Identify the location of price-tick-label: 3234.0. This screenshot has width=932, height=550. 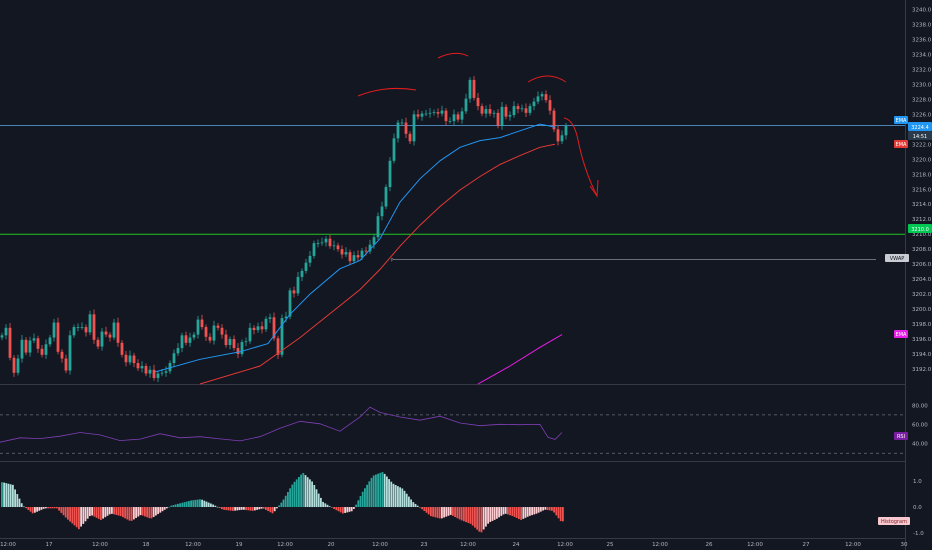
(922, 55).